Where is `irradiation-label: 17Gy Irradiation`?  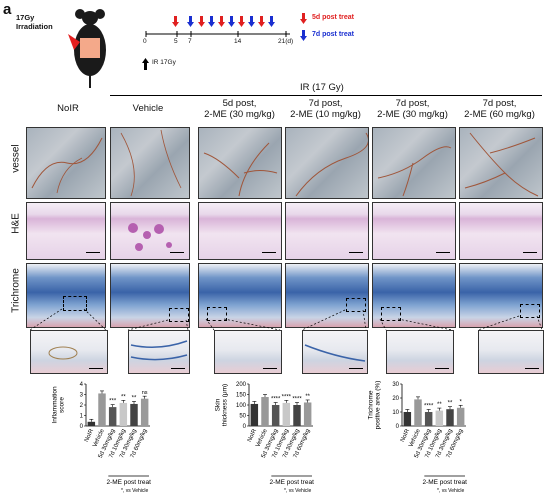
irradiation-label: 17Gy Irradiation is located at coordinates (34, 22).